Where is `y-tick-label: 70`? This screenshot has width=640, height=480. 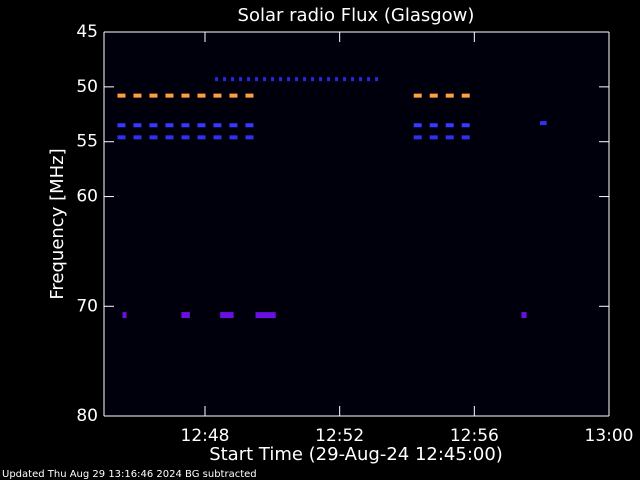 y-tick-label: 70 is located at coordinates (87, 306).